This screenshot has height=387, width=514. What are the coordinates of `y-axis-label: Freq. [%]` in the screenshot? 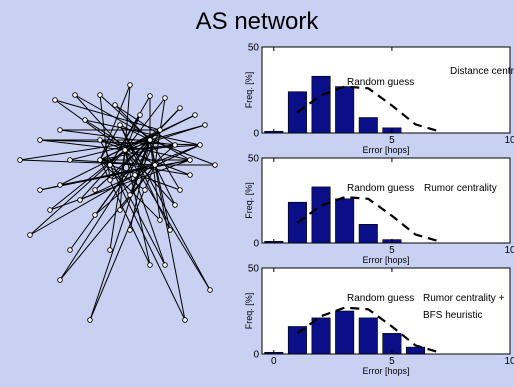 It's located at (249, 90).